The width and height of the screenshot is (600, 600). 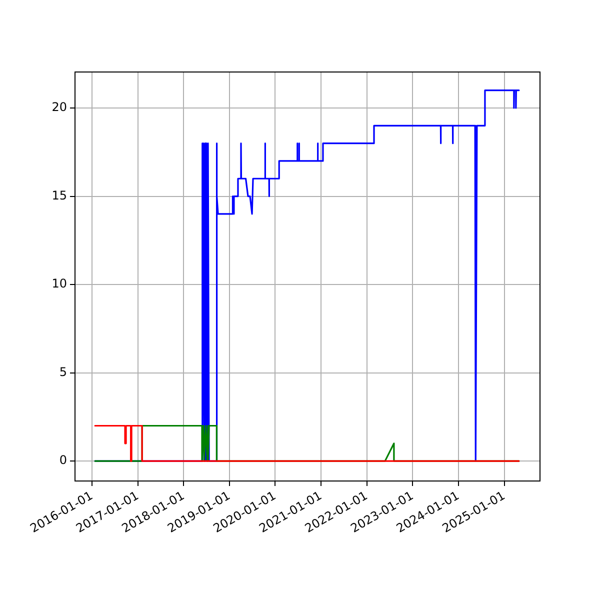 What do you see at coordinates (59, 107) in the screenshot?
I see `y-tick-label: 20` at bounding box center [59, 107].